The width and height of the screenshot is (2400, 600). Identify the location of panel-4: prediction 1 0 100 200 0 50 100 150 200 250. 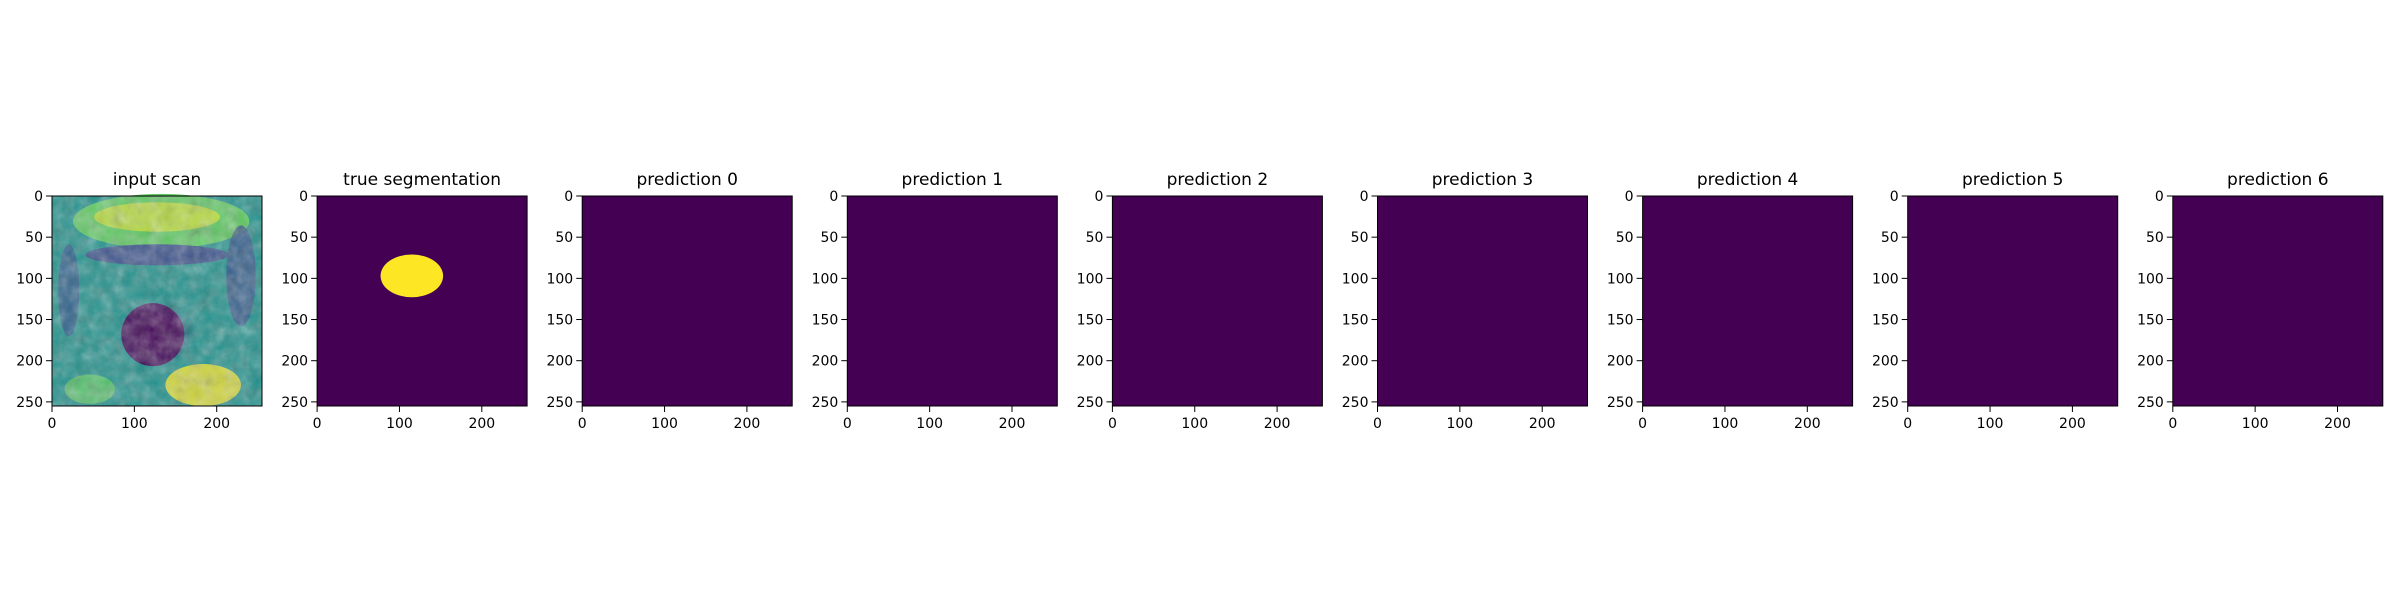
(935, 301).